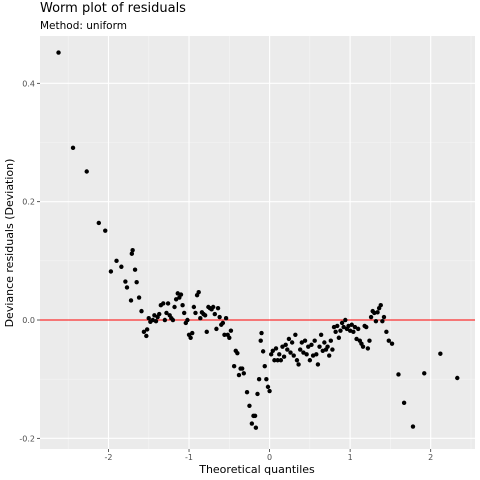  What do you see at coordinates (28, 202) in the screenshot?
I see `y-tick-label: 0.2` at bounding box center [28, 202].